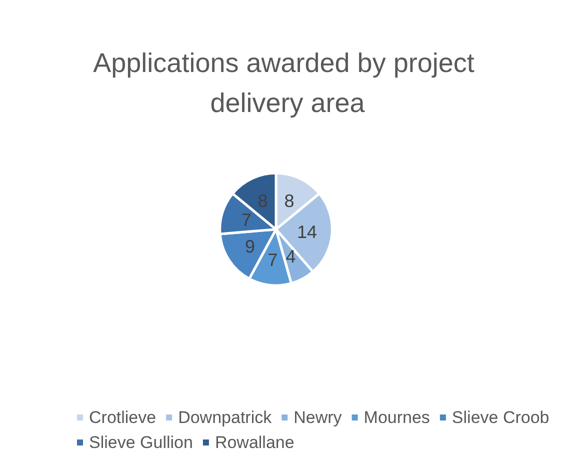  Describe the element at coordinates (287, 83) in the screenshot. I see `chart-title: Applications awarded by project delivery area` at that location.